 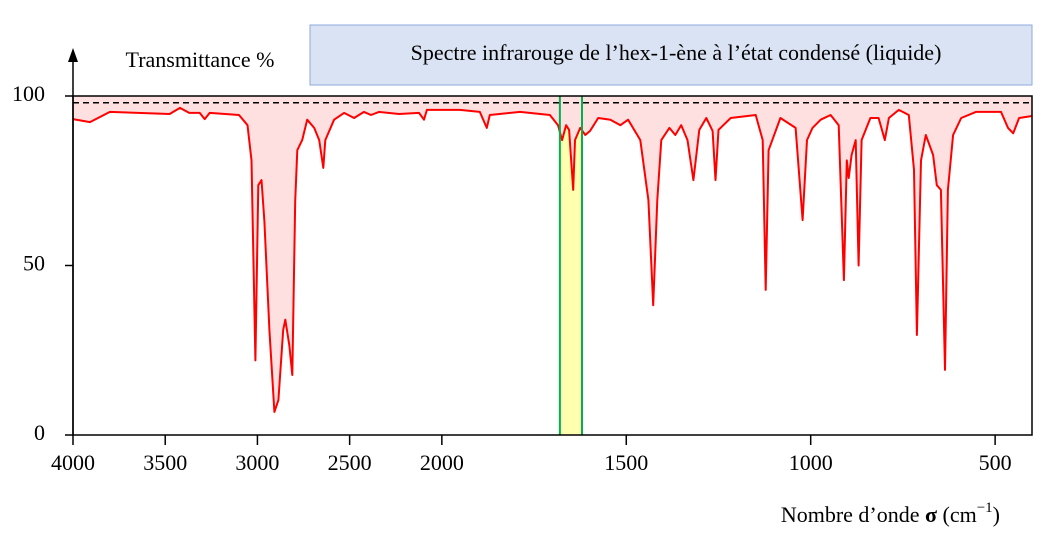 I want to click on title-box, so click(x=671, y=55).